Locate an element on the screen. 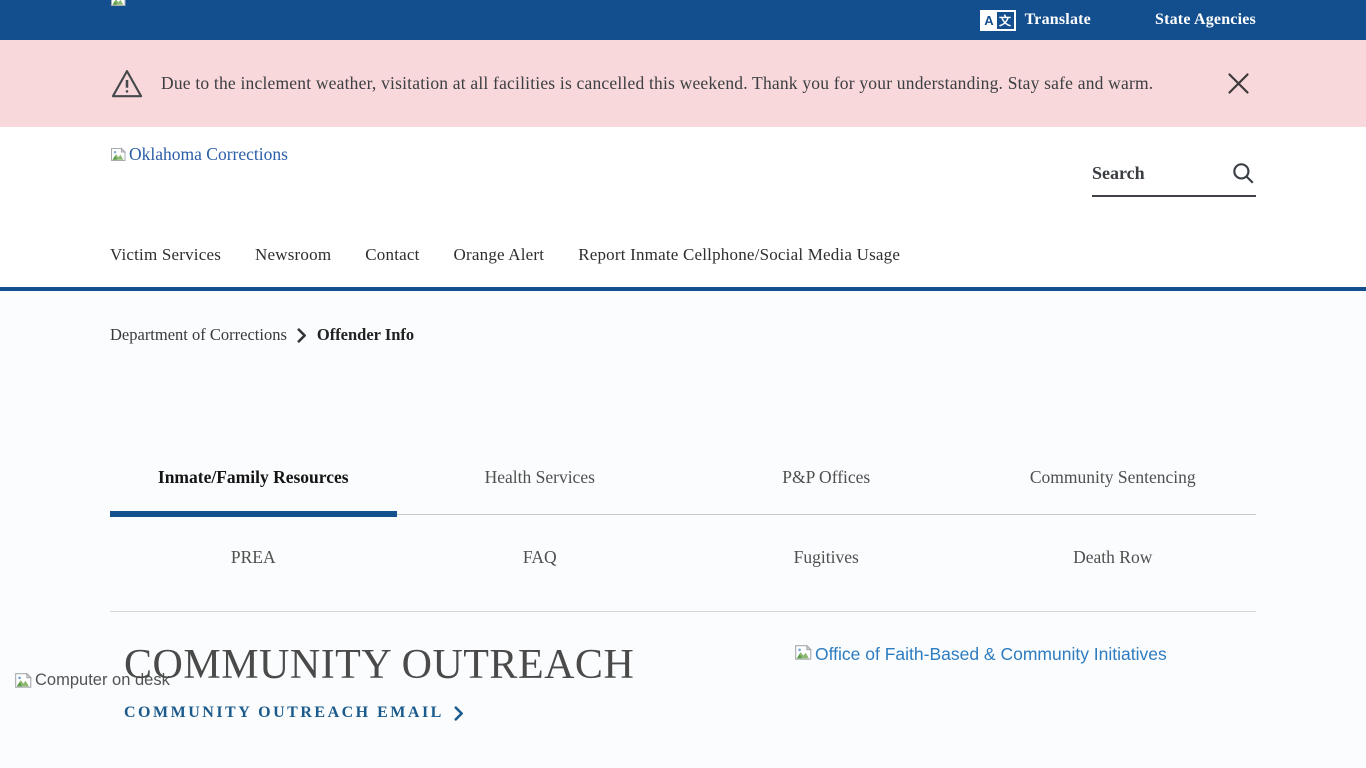 The width and height of the screenshot is (1366, 768). hero-broken-image: Computer on desk is located at coordinates (92, 680).